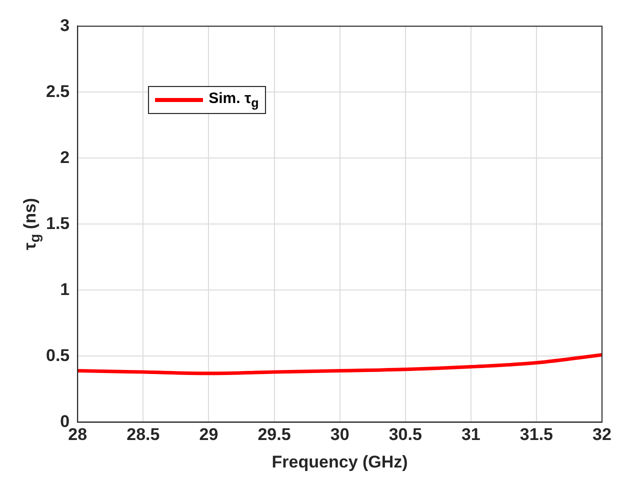 The height and width of the screenshot is (485, 624). Describe the element at coordinates (233, 100) in the screenshot. I see `legend-label: Sim. τ$_{g}$` at that location.